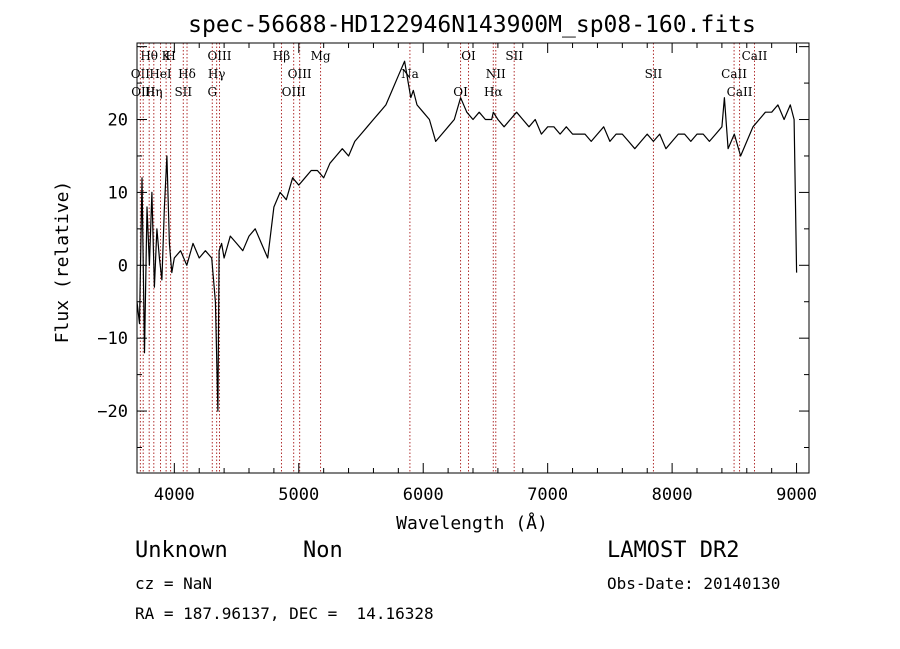 This screenshot has height=649, width=900. I want to click on y-tick-label: 20, so click(118, 121).